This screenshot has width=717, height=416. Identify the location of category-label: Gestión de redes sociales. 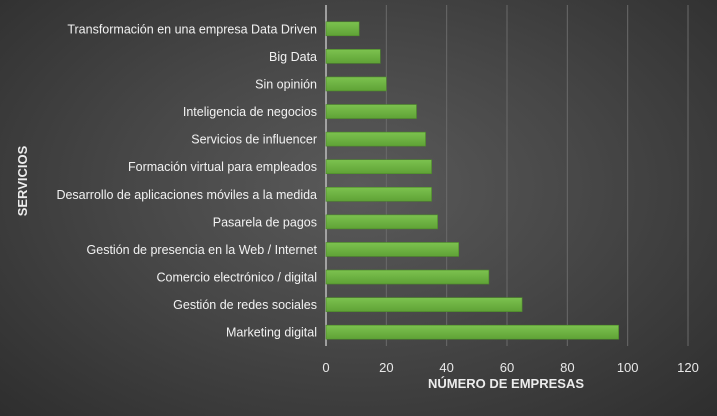
(245, 305).